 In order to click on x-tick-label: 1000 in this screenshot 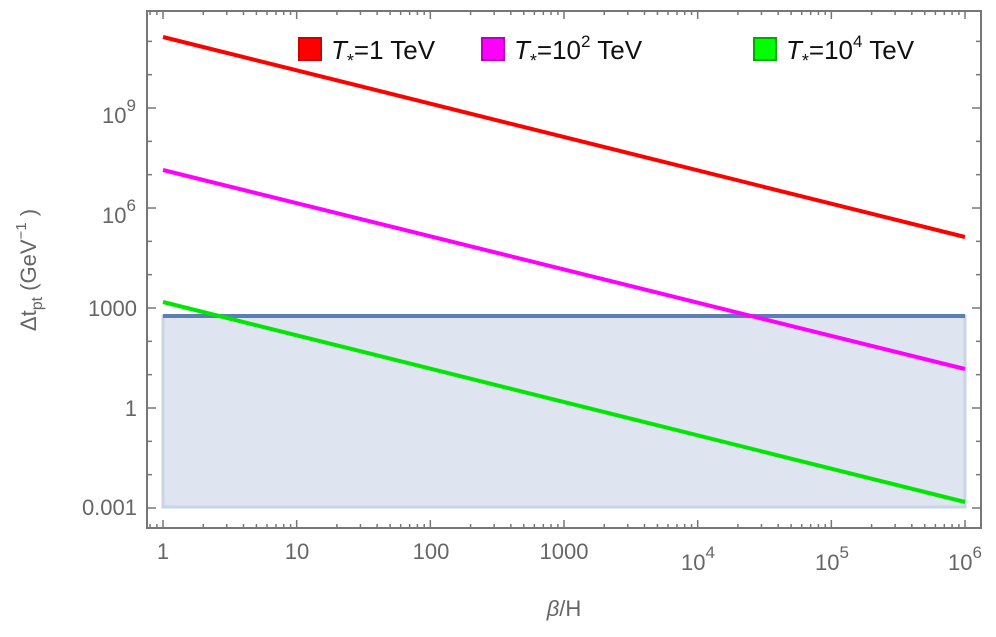, I will do `click(564, 551)`.